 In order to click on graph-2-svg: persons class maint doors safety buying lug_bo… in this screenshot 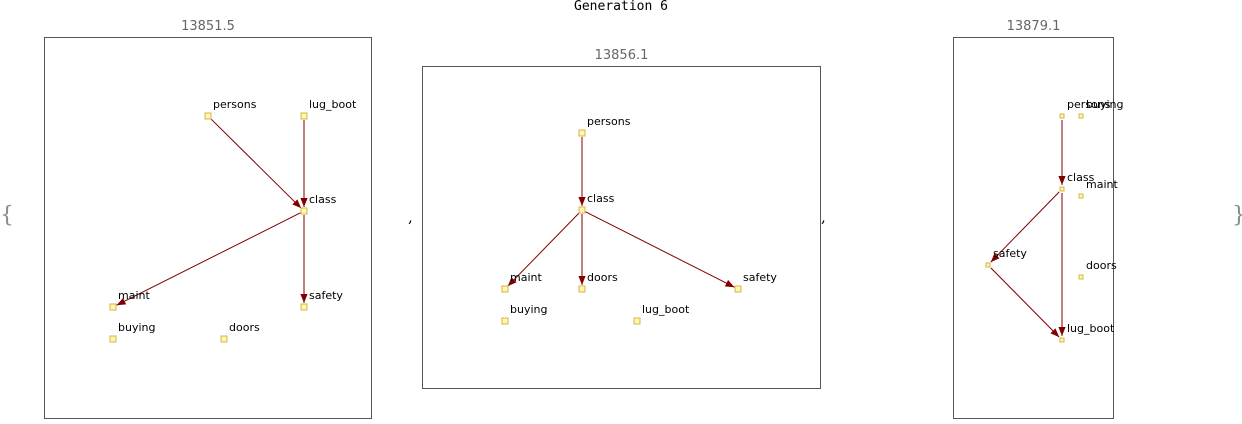, I will do `click(639, 220)`.